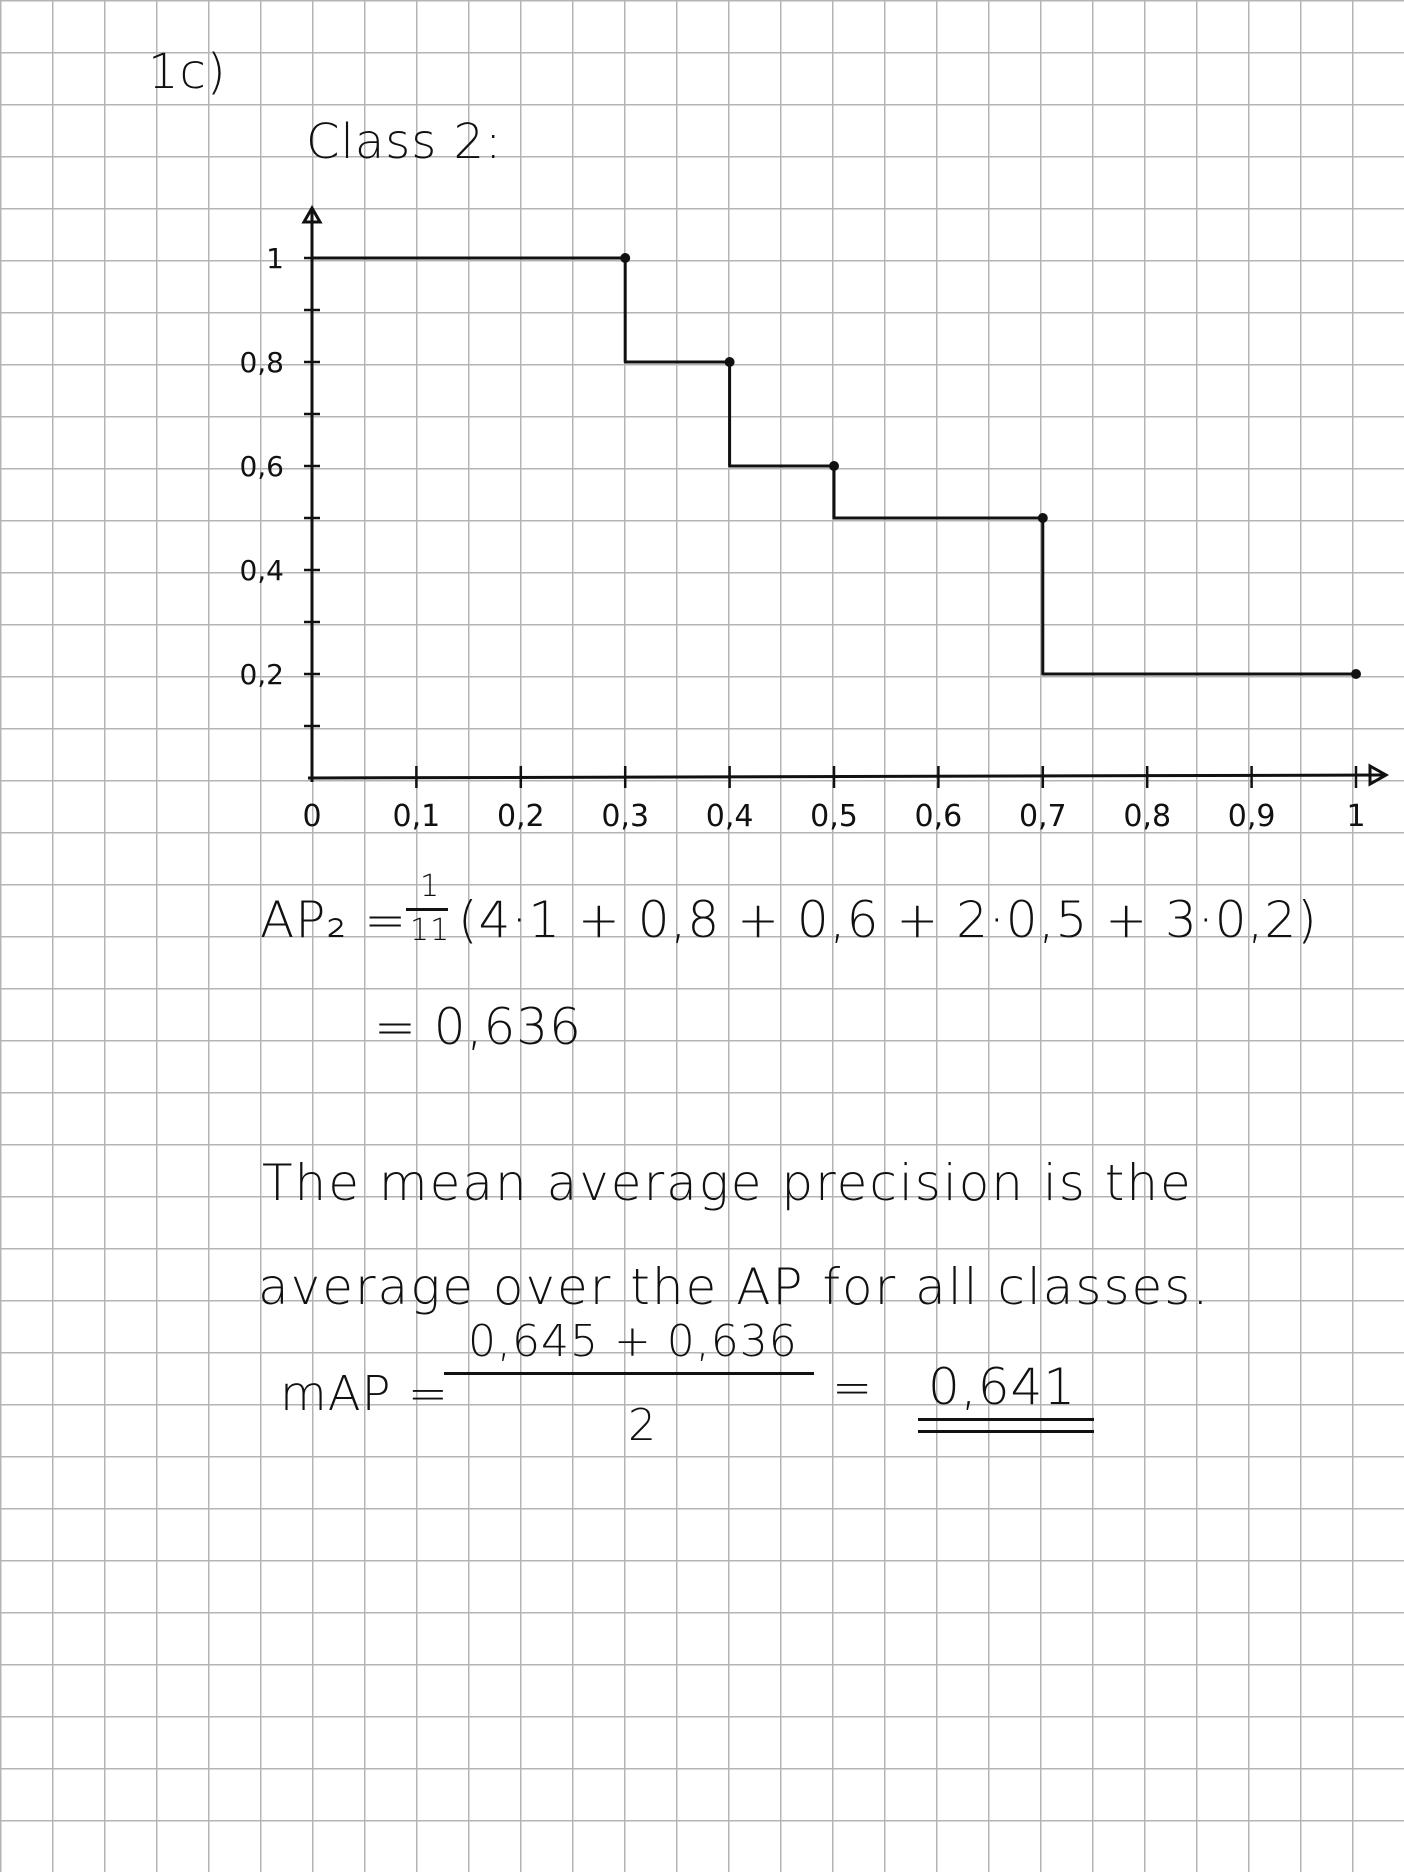 This screenshot has height=1872, width=1404. I want to click on x-tick-label: 0,1, so click(417, 816).